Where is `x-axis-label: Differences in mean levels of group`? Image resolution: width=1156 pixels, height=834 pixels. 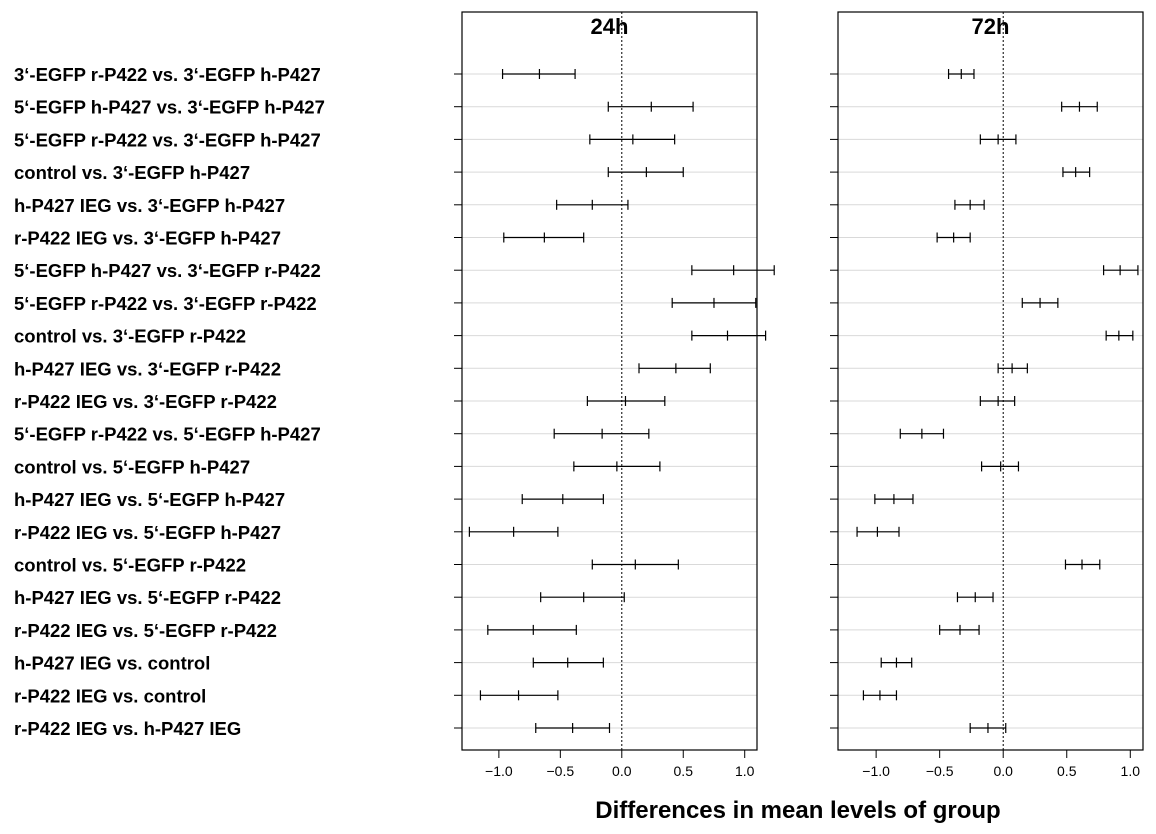
x-axis-label: Differences in mean levels of group is located at coordinates (797, 810).